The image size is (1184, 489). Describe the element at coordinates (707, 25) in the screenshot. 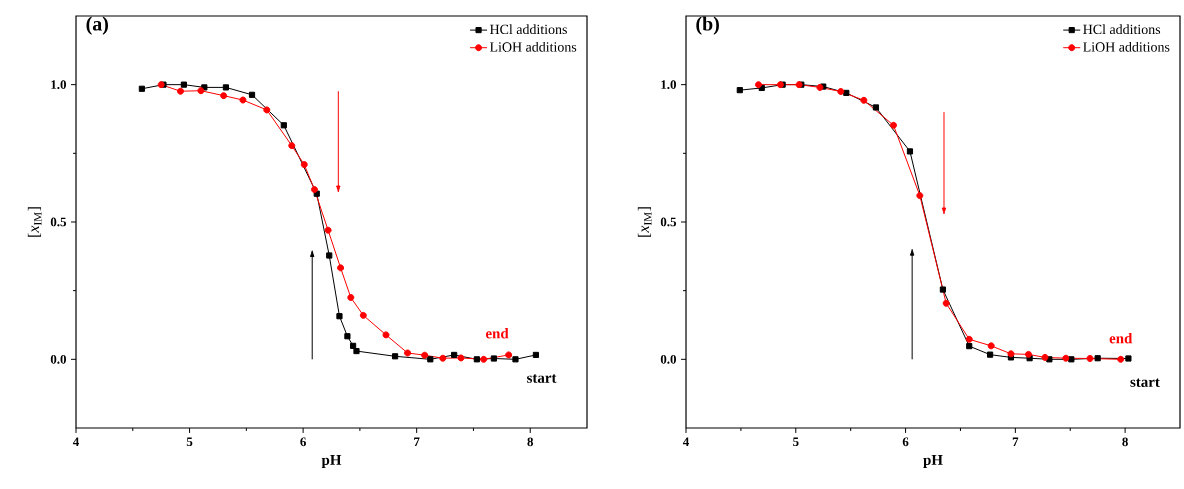

I see `chart-title: (b)` at that location.